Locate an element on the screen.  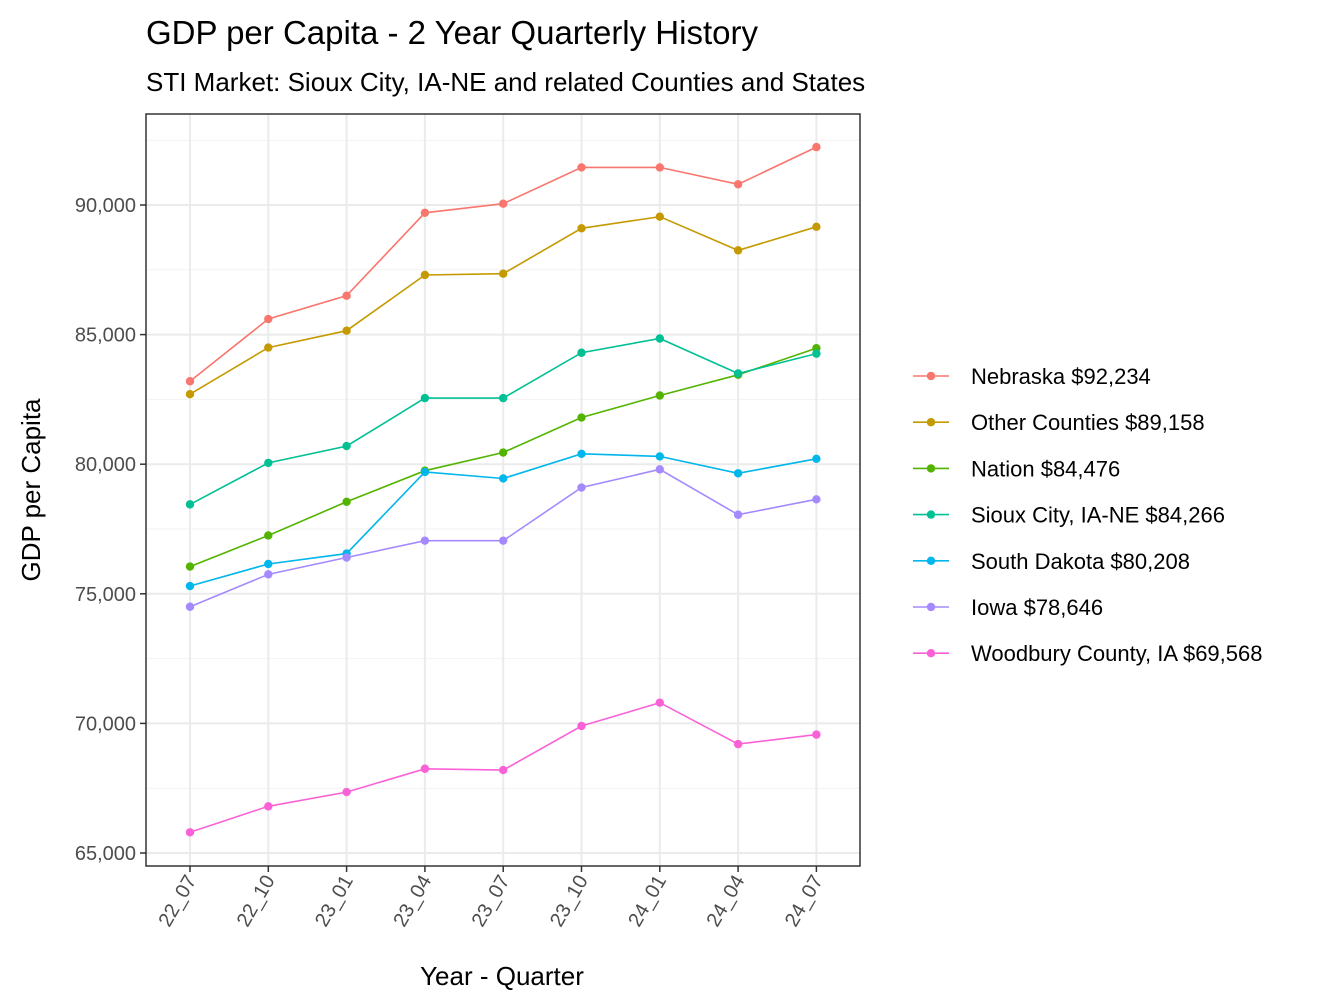
x-tick-label: 22_07 is located at coordinates (177, 901).